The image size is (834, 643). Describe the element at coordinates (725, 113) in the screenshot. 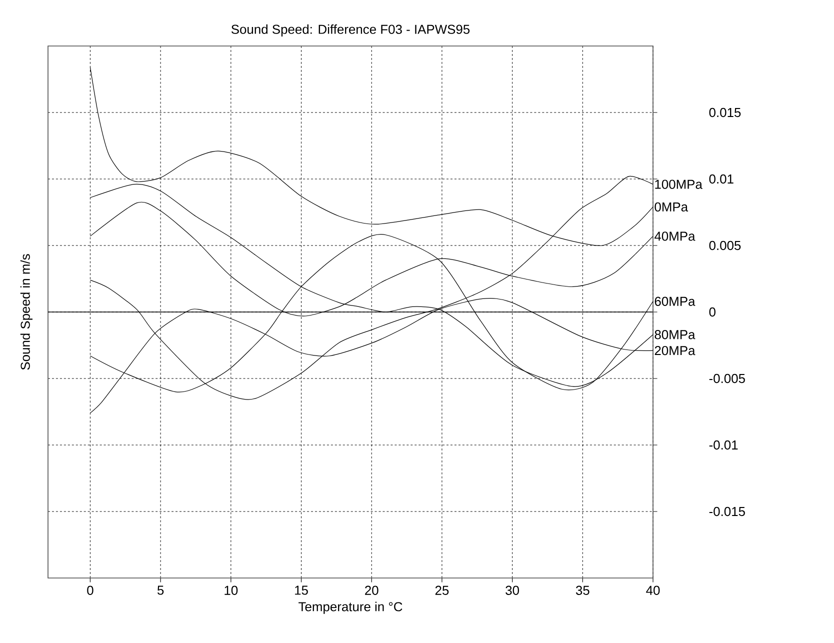

I see `y-tick-label: 0.015` at that location.